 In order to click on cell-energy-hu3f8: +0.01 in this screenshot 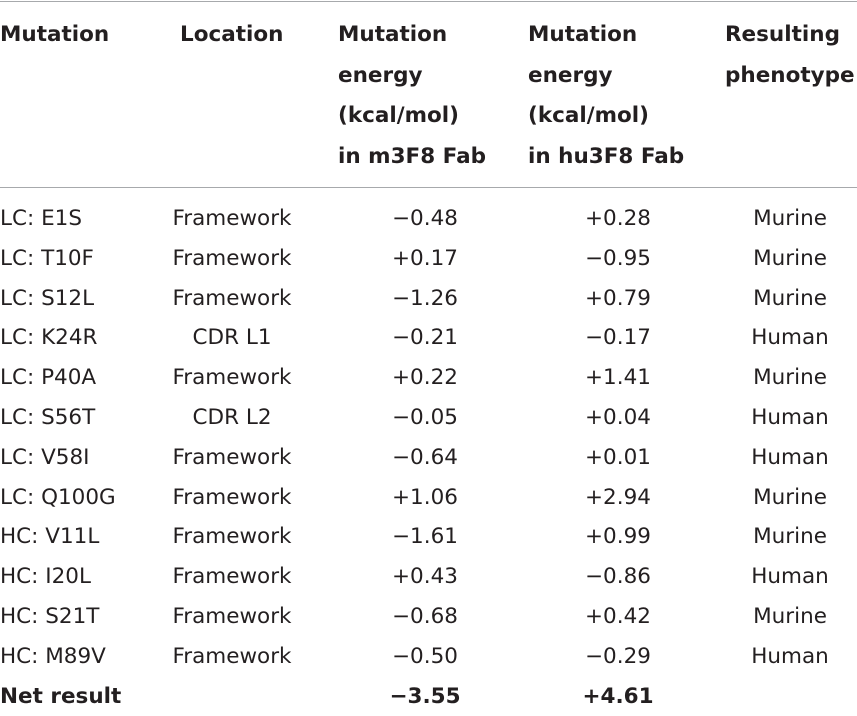, I will do `click(618, 457)`.